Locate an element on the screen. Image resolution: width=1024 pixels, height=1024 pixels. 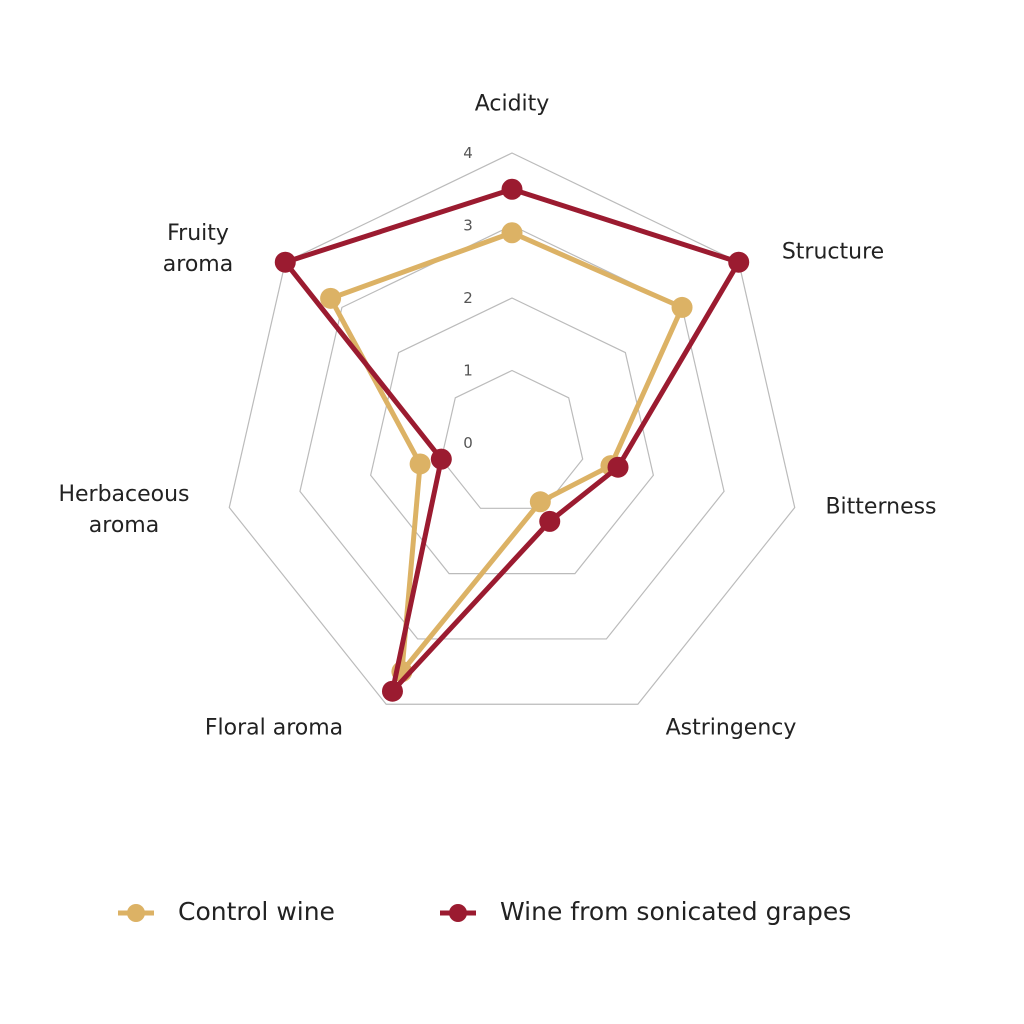
legend-label: Control wine is located at coordinates (256, 911).